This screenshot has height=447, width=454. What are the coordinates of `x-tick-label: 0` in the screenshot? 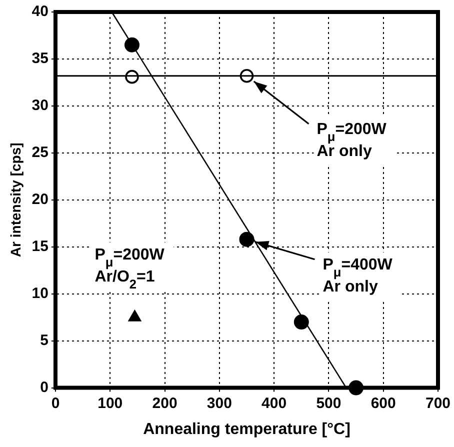 It's located at (55, 403).